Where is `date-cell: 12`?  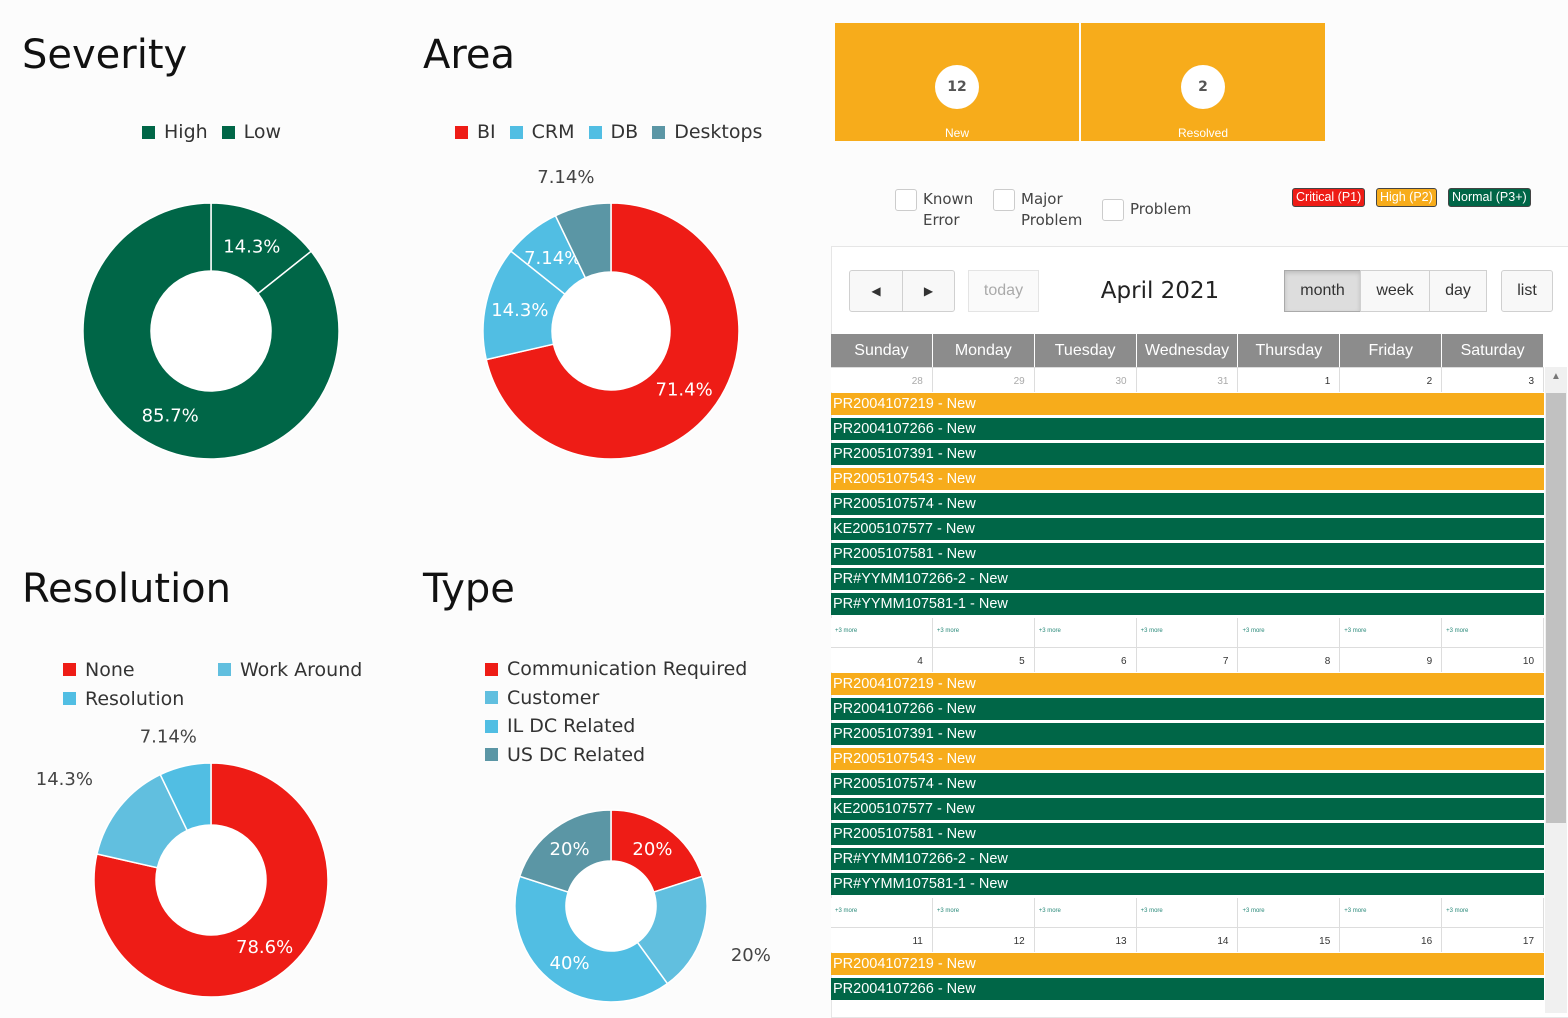
date-cell: 12 is located at coordinates (984, 940).